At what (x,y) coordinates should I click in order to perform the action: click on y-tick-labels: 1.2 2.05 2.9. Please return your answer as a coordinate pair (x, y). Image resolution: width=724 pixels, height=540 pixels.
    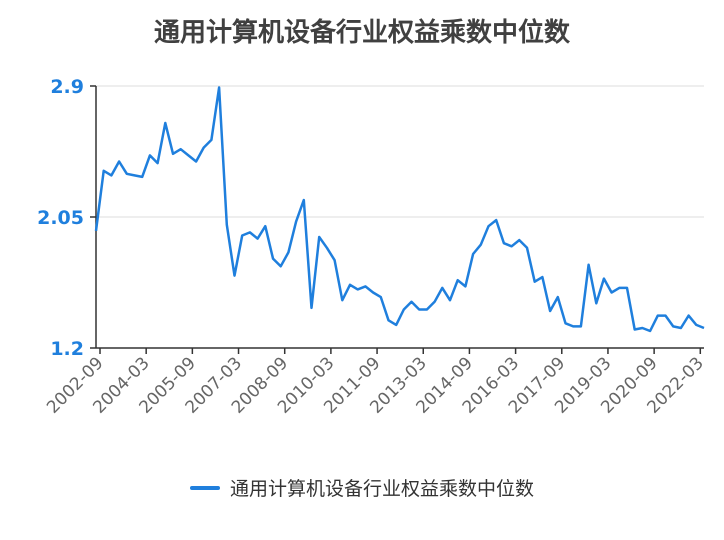
    Looking at the image, I should click on (60, 218).